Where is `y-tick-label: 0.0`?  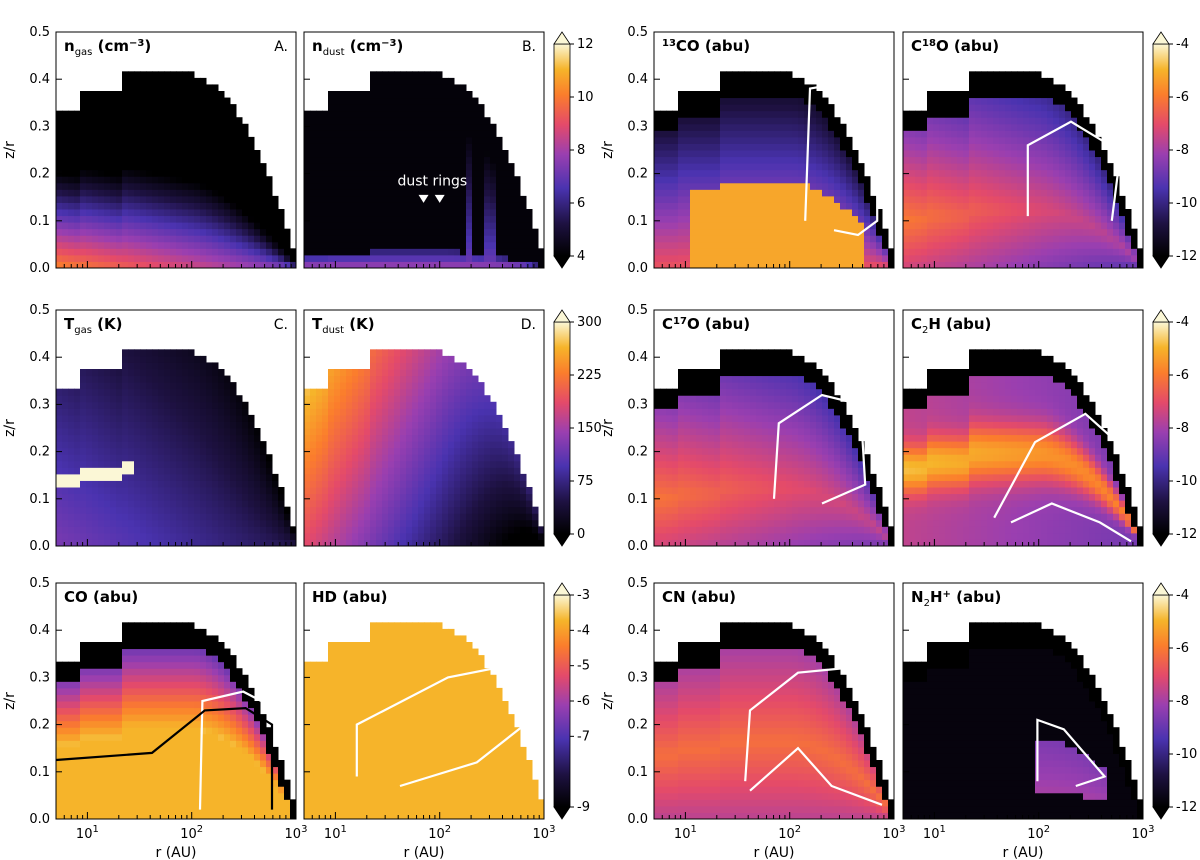 y-tick-label: 0.0 is located at coordinates (637, 268).